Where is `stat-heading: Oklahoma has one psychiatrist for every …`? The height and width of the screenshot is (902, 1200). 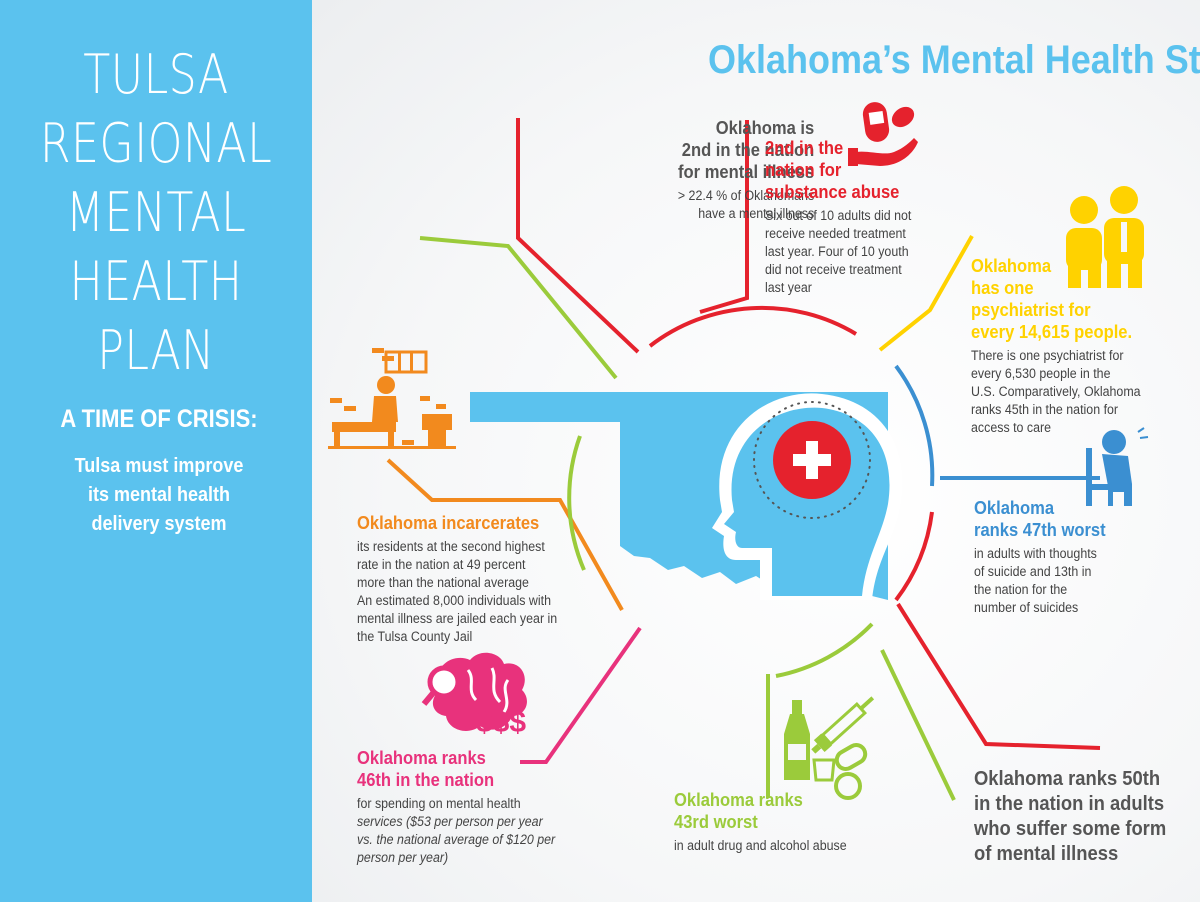
stat-heading: Oklahoma has one psychiatrist for every … is located at coordinates (1056, 299).